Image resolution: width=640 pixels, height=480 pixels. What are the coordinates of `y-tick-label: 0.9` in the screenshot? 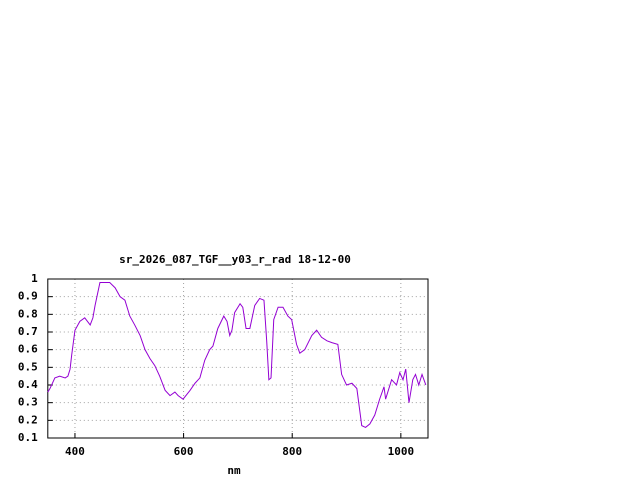 It's located at (28, 296).